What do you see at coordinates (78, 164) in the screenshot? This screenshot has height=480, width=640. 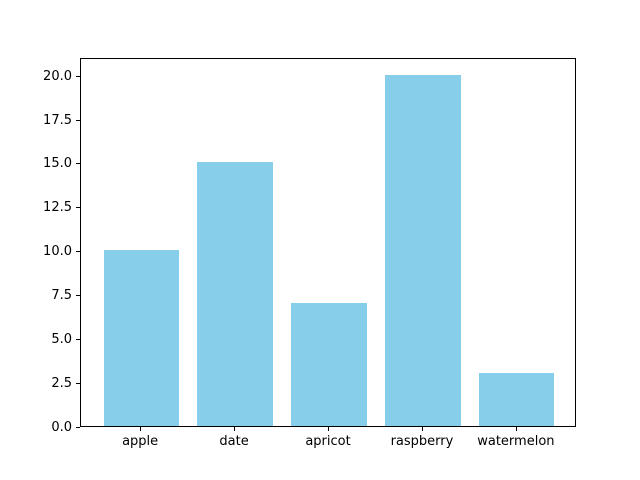 I see `y-tick-15.0` at bounding box center [78, 164].